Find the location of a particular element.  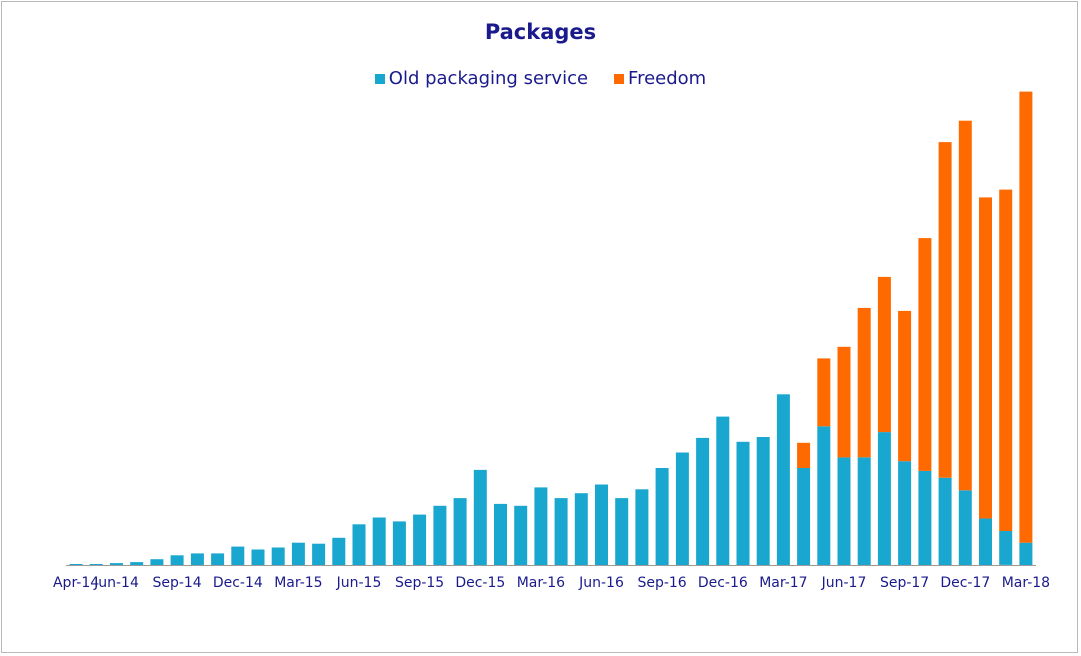

x-tick-label-Jun-16: Jun-16 is located at coordinates (601, 583).